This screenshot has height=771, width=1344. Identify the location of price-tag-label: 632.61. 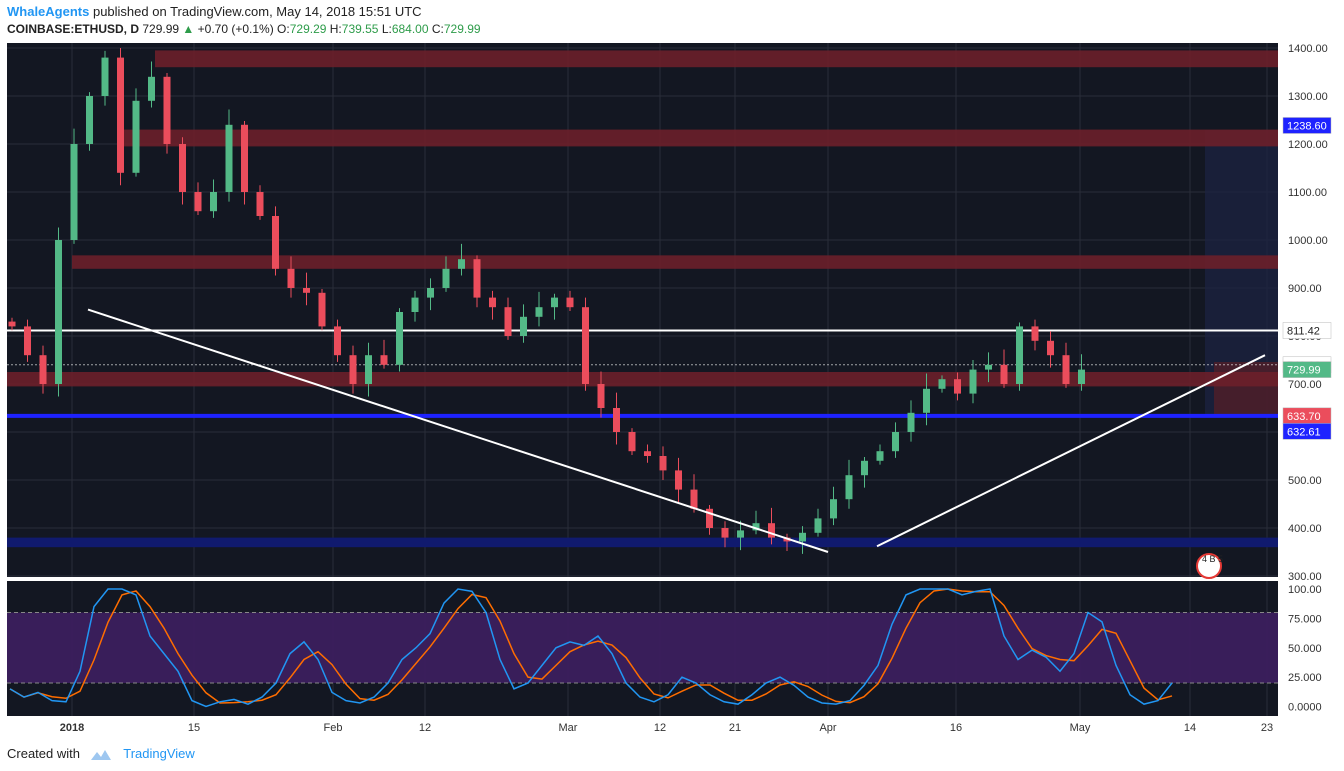
(1304, 432).